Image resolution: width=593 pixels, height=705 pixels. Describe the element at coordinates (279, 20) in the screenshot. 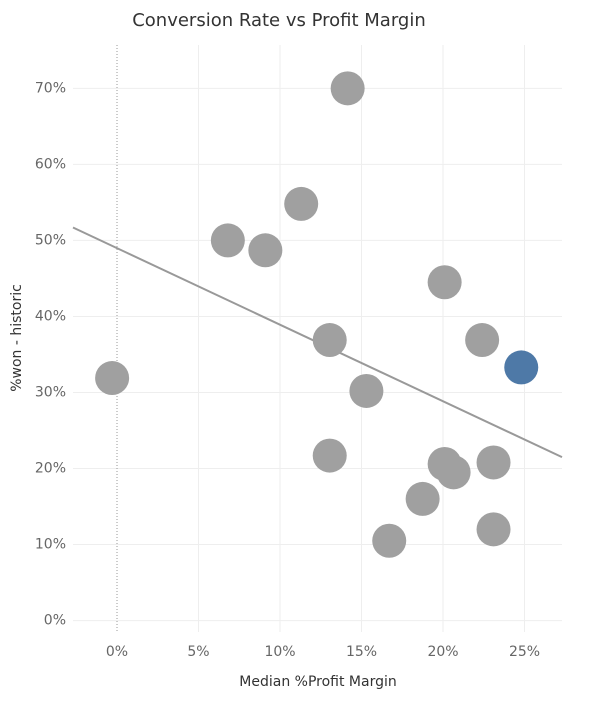

I see `chart-title: Conversion Rate vs Profit Margin` at that location.